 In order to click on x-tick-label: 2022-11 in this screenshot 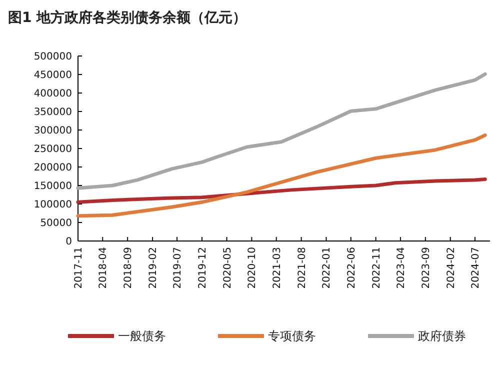, I will do `click(376, 268)`.